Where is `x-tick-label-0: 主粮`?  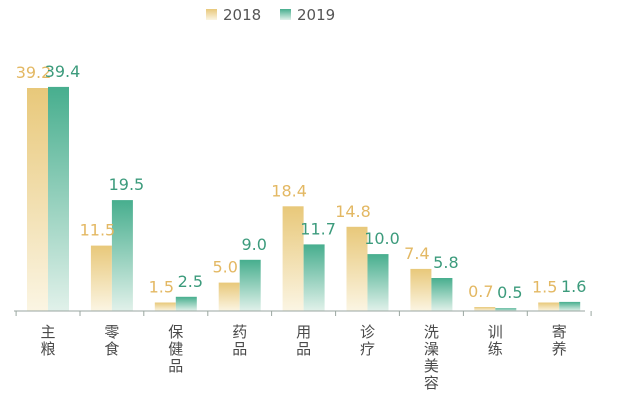 x-tick-label-0: 主粮 is located at coordinates (47, 340).